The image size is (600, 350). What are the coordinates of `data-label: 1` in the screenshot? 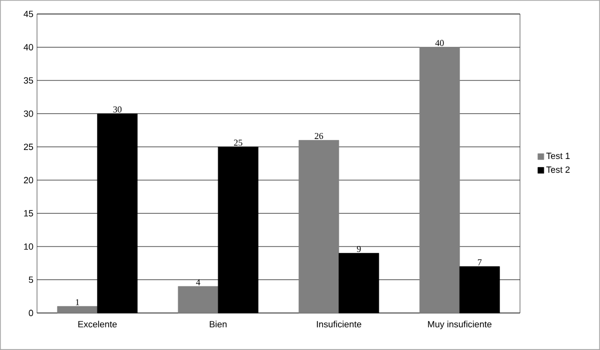 It's located at (78, 302).